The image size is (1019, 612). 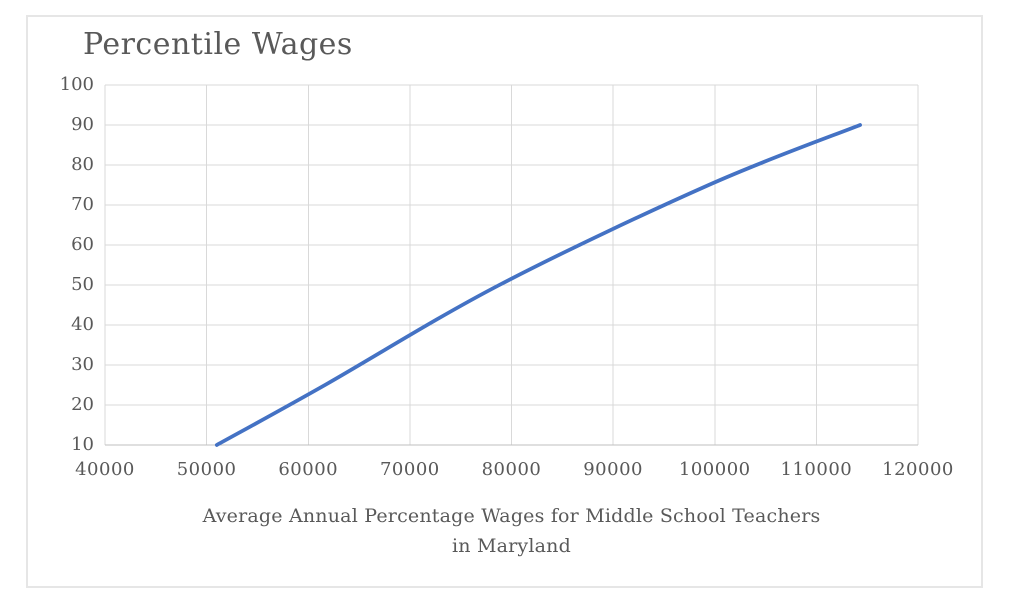 What do you see at coordinates (918, 469) in the screenshot?
I see `x-tick-label: 120000` at bounding box center [918, 469].